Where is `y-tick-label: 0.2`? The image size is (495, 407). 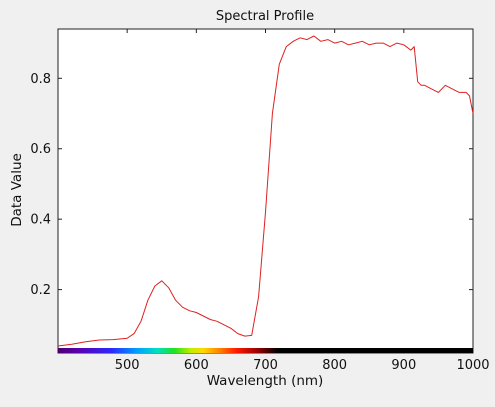
y-tick-label: 0.2 is located at coordinates (40, 290).